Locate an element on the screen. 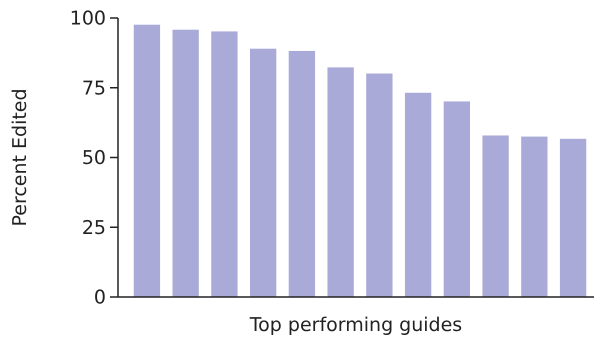 The height and width of the screenshot is (345, 608). y-axis-title: Percent Edited is located at coordinates (20, 157).